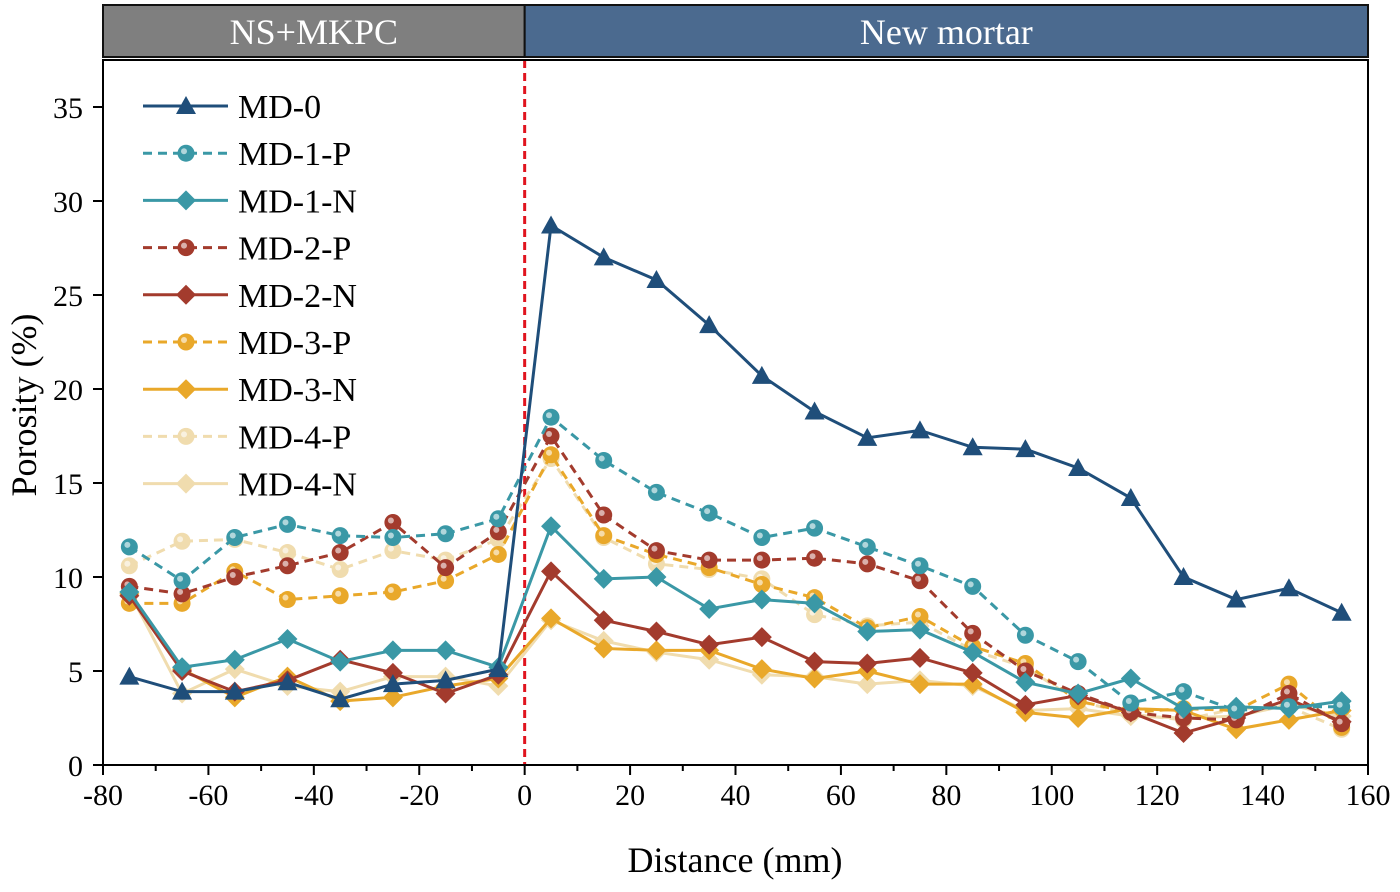  I want to click on legend-label: MD-0, so click(279, 107).